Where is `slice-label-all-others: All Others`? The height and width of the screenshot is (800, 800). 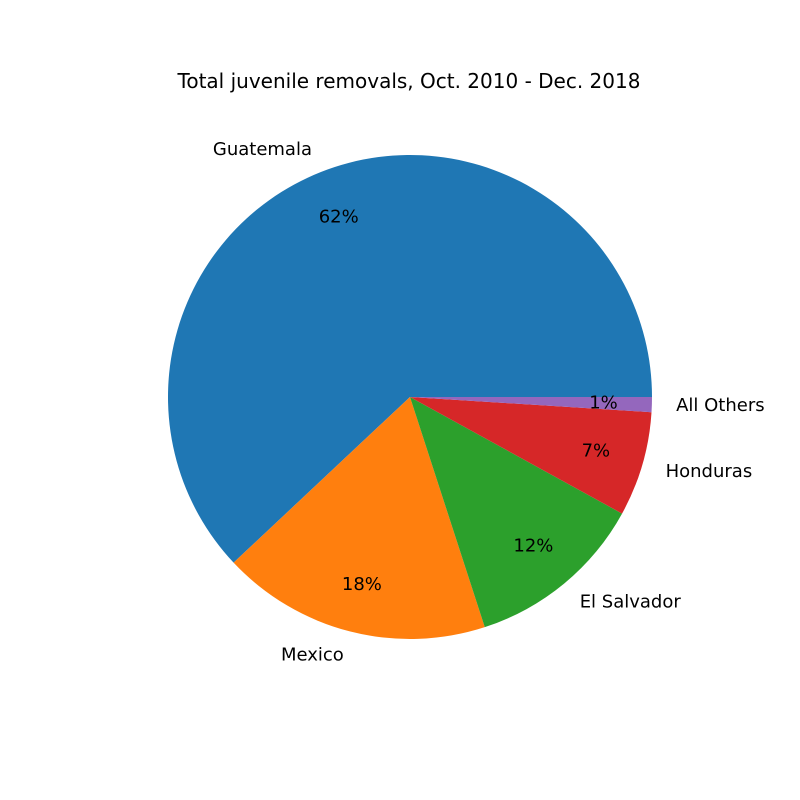 slice-label-all-others: All Others is located at coordinates (720, 405).